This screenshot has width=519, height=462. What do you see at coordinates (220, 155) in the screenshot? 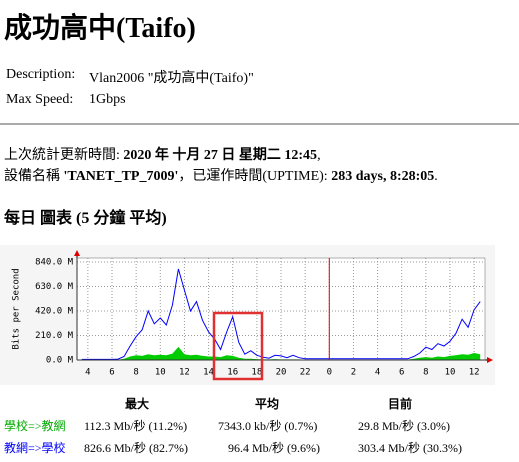
I see `text: 2020 年 十月 27 日 星期二 12:45` at bounding box center [220, 155].